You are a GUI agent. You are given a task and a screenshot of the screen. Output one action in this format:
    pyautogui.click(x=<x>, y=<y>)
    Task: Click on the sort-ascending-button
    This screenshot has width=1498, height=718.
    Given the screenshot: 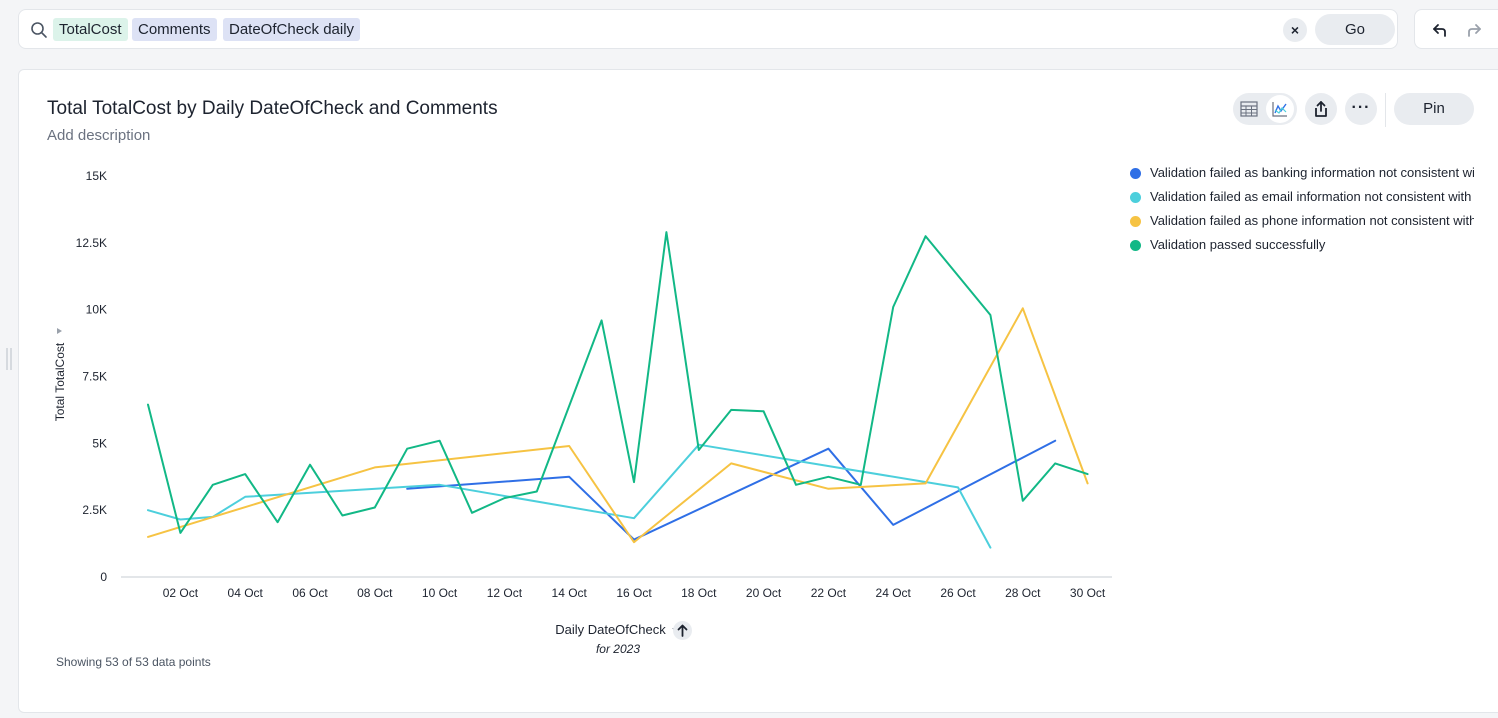 What is the action you would take?
    pyautogui.click(x=682, y=630)
    